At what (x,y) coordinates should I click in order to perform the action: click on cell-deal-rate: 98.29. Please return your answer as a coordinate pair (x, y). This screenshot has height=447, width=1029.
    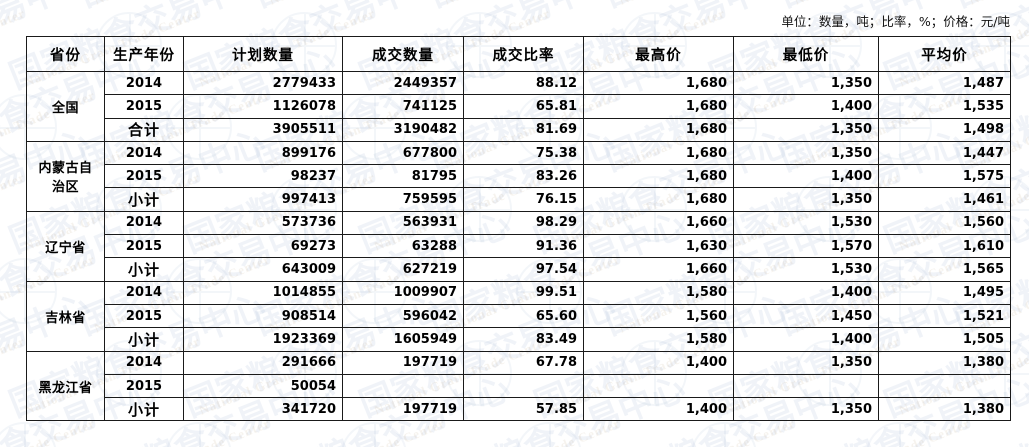
    Looking at the image, I should click on (523, 223).